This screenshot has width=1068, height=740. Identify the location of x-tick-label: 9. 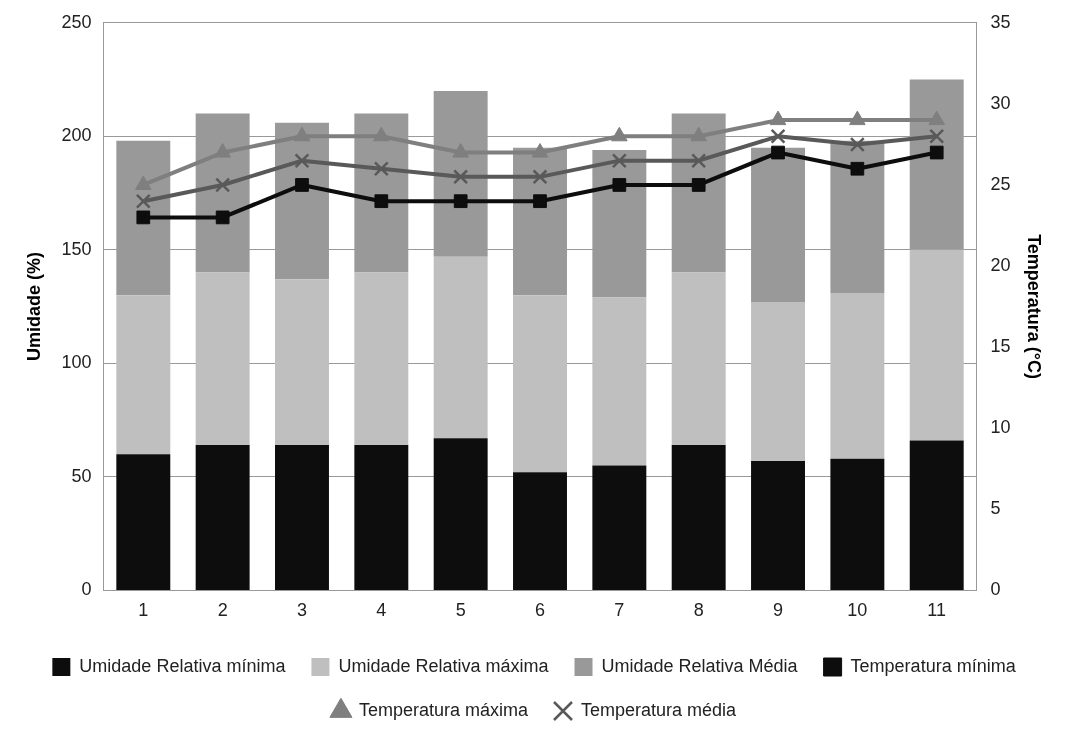
(778, 610).